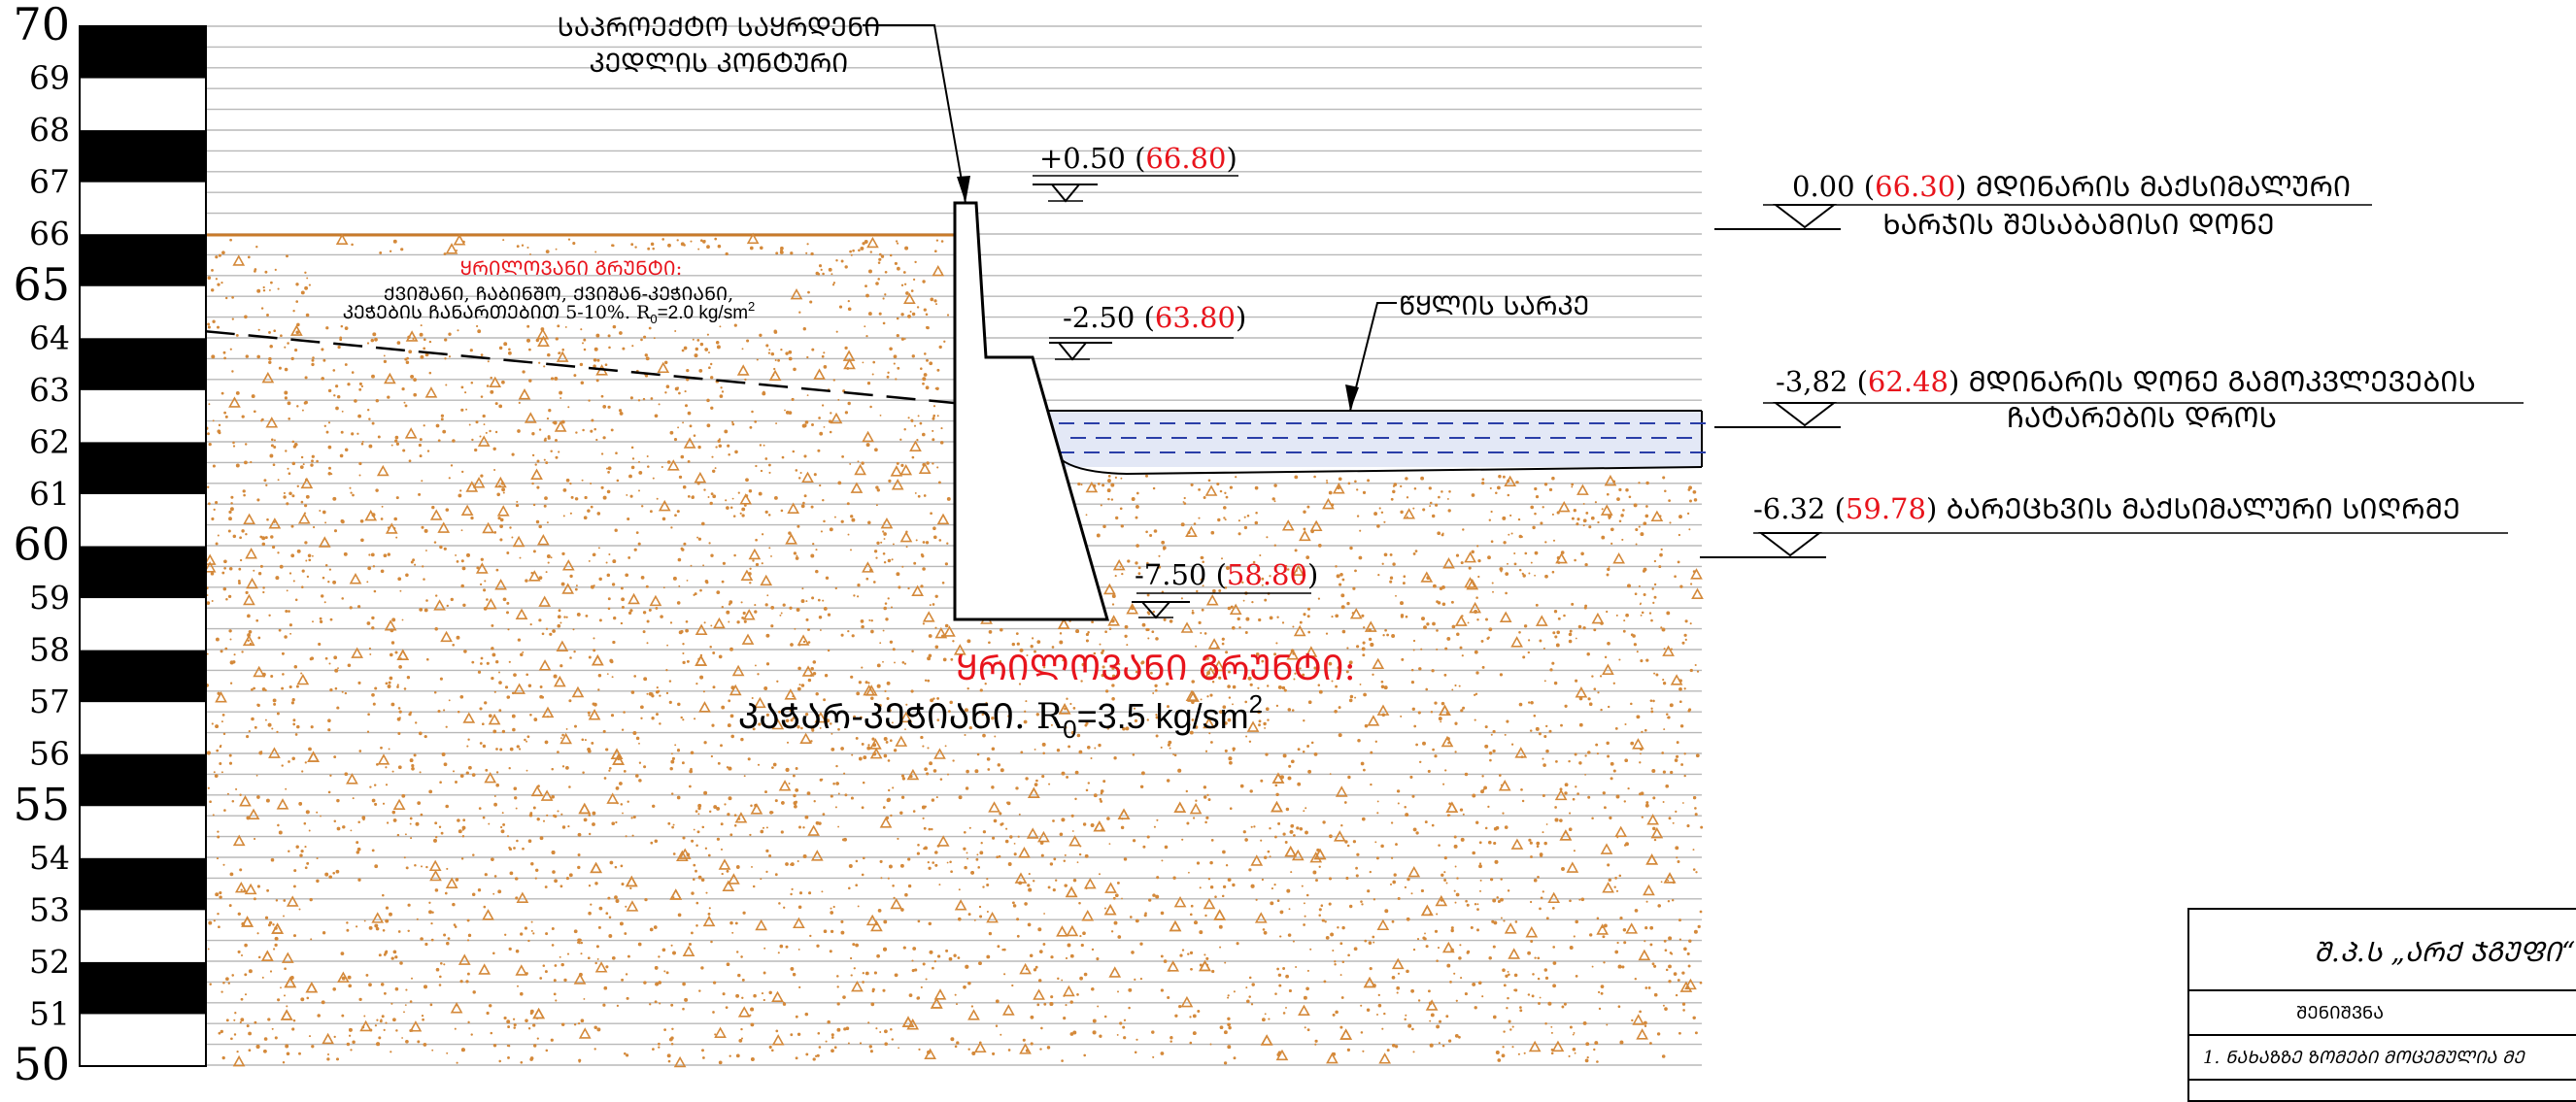 The width and height of the screenshot is (2576, 1102). What do you see at coordinates (49, 598) in the screenshot?
I see `scale-label: 59` at bounding box center [49, 598].